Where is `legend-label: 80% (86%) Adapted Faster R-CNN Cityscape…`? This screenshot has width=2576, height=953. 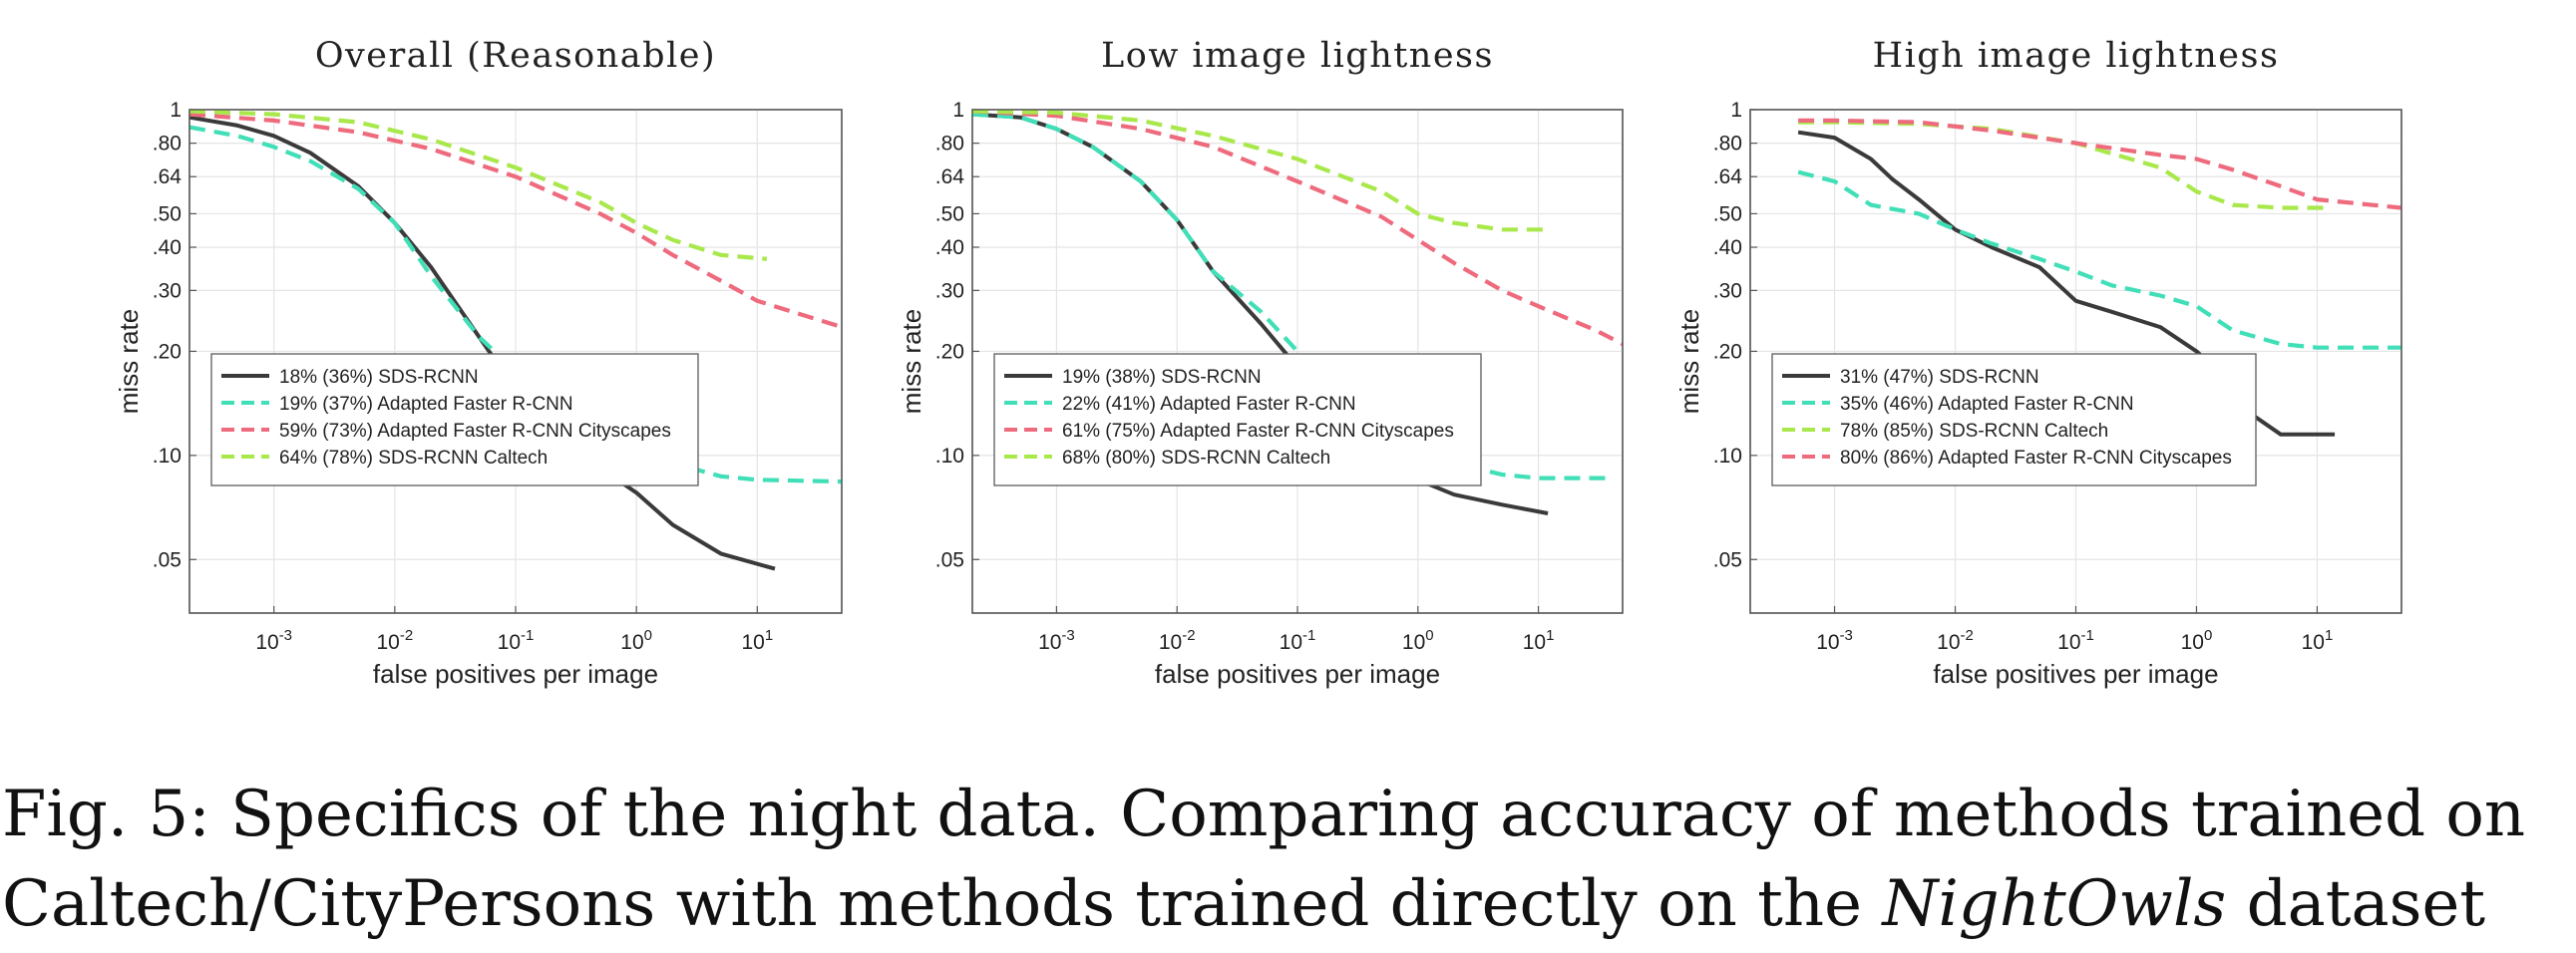
legend-label: 80% (86%) Adapted Faster R-CNN Cityscape… is located at coordinates (2036, 458).